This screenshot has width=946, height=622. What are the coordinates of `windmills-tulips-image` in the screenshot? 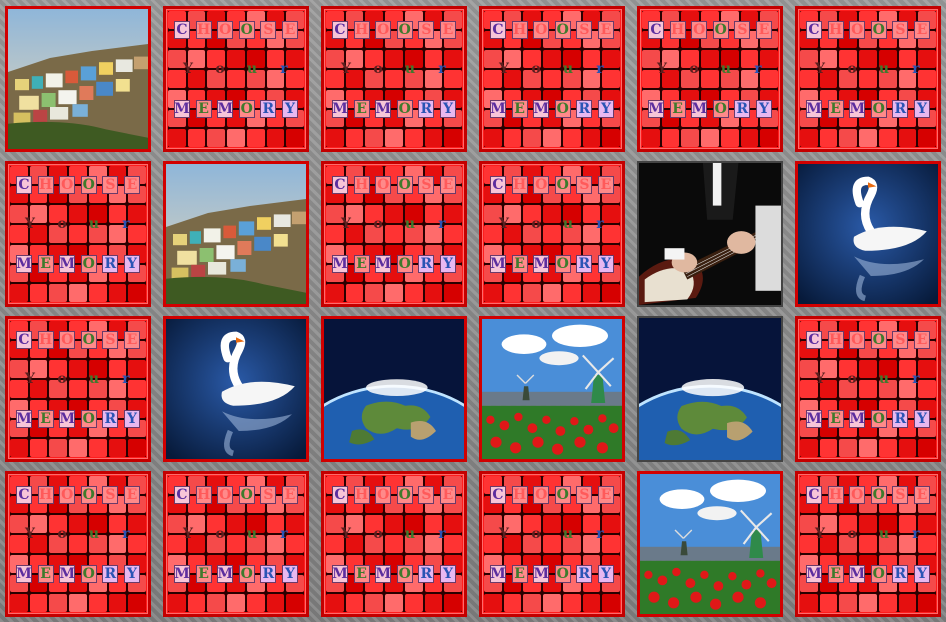 It's located at (710, 544).